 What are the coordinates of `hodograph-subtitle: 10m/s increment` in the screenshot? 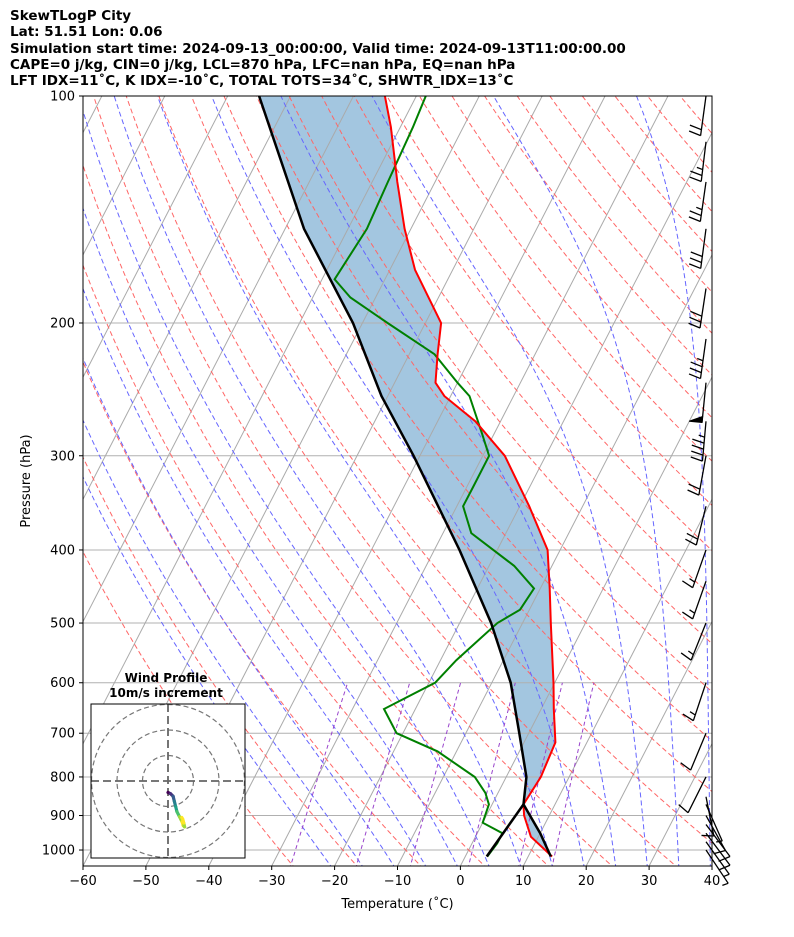 It's located at (166, 693).